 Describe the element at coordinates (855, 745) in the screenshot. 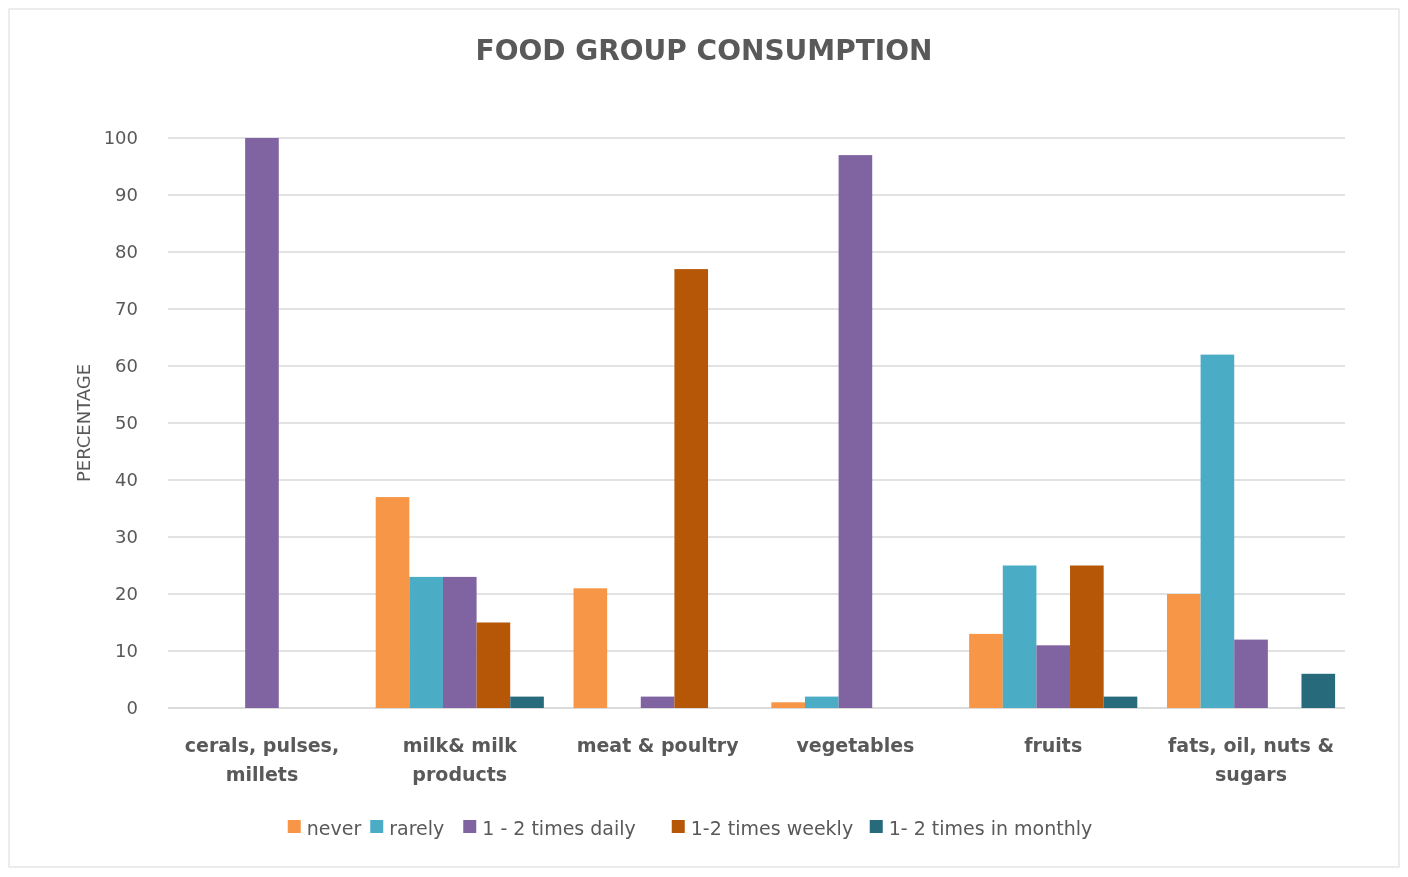

I see `x-tick-label: vegetables` at that location.